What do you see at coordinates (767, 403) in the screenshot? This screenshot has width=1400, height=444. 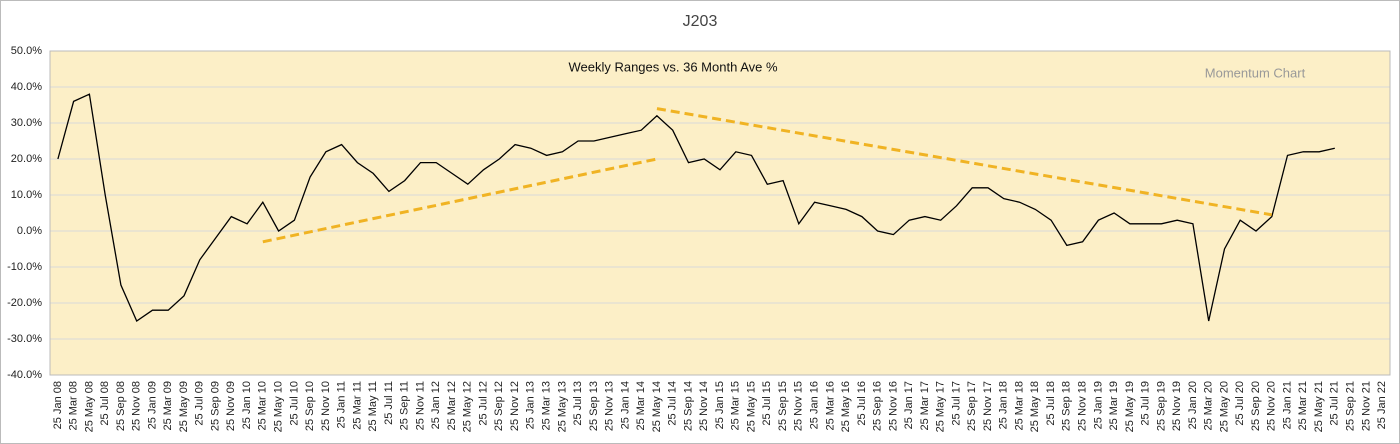 I see `x-tick-label: 25 Jul 15` at bounding box center [767, 403].